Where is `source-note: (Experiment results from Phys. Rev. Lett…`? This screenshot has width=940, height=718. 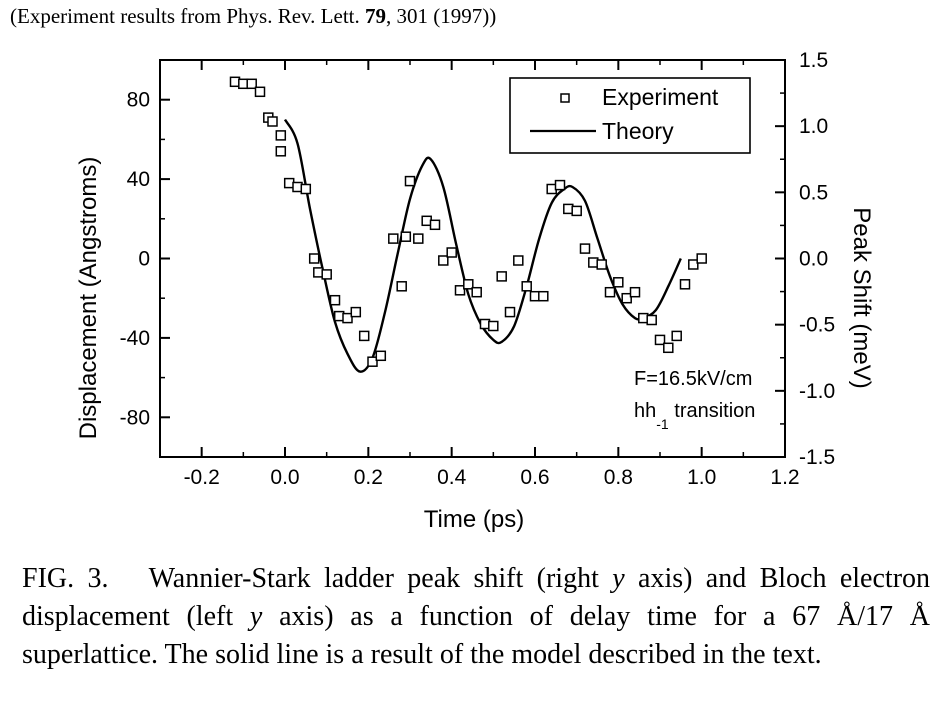
source-note: (Experiment results from Phys. Rev. Lett… is located at coordinates (253, 16).